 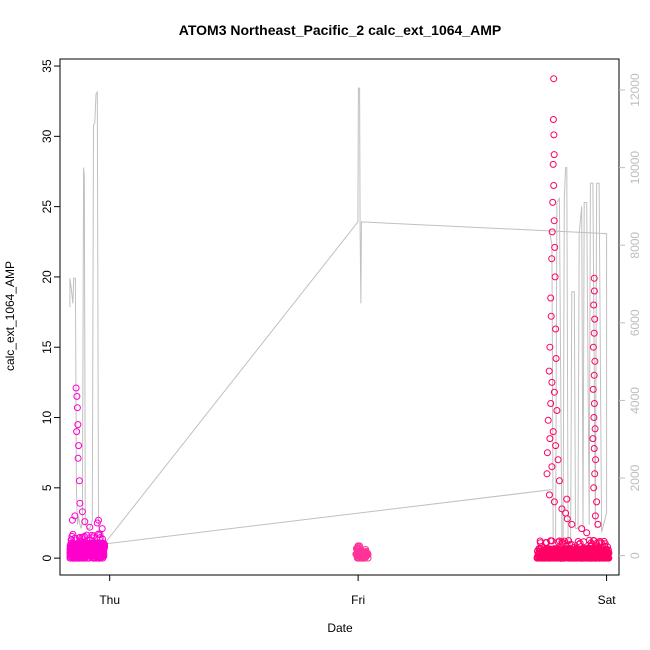 I want to click on x-axis-label: Date, so click(x=340, y=628).